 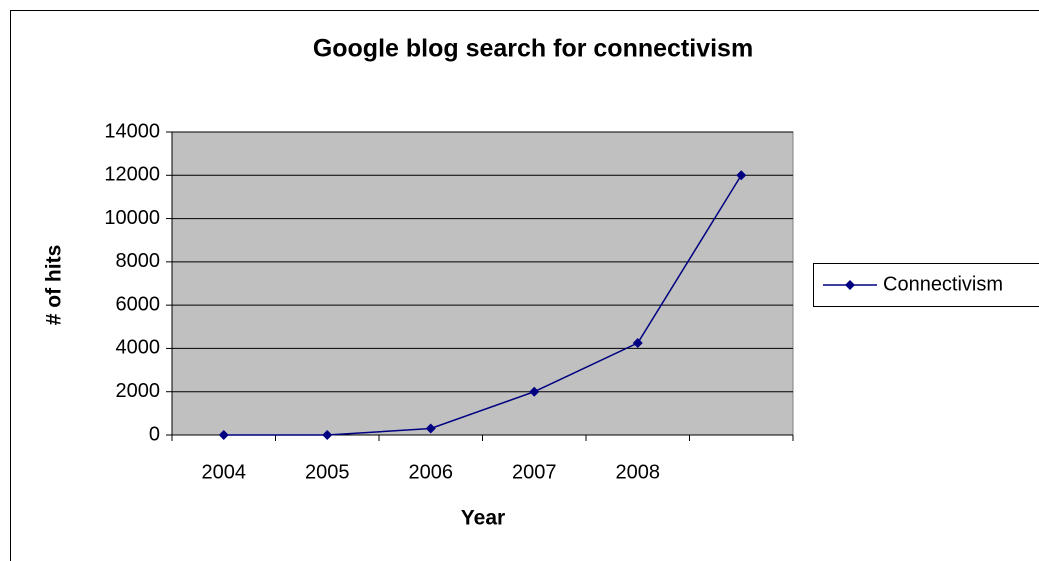 I want to click on x-tick-label: 2007, so click(x=534, y=472).